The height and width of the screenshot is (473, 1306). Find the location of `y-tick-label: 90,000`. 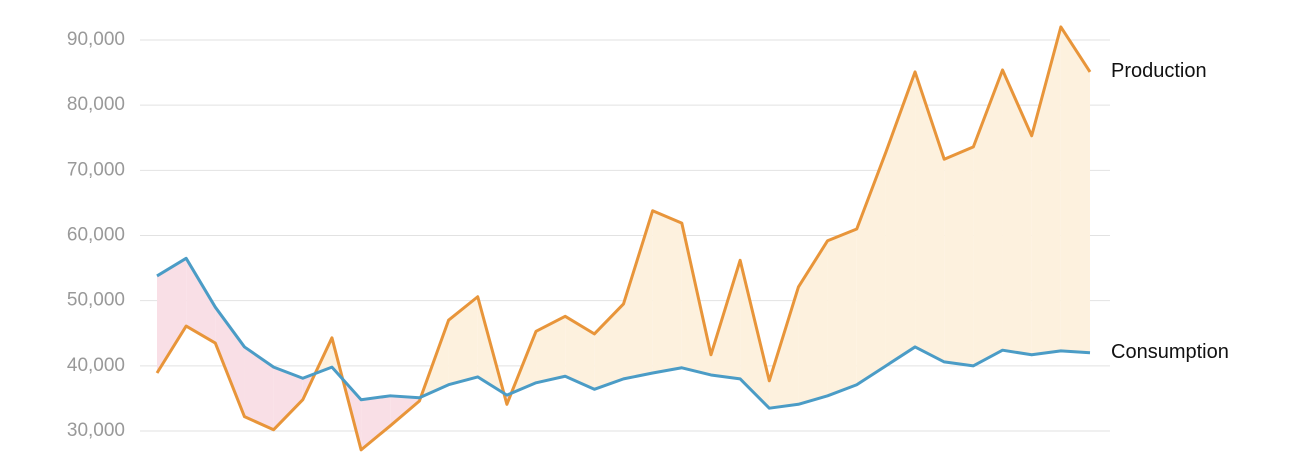

y-tick-label: 90,000 is located at coordinates (96, 39).